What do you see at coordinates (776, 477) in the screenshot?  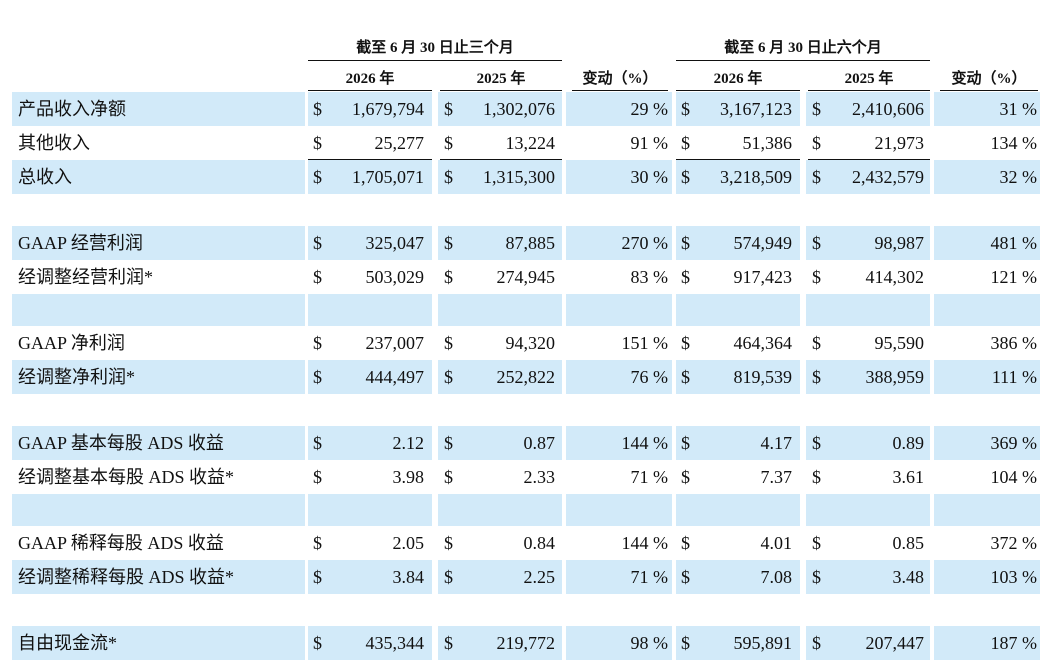 I see `cell-value: 7.37` at bounding box center [776, 477].